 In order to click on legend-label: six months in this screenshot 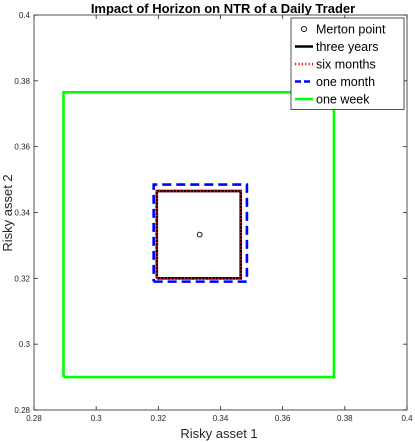, I will do `click(346, 65)`.